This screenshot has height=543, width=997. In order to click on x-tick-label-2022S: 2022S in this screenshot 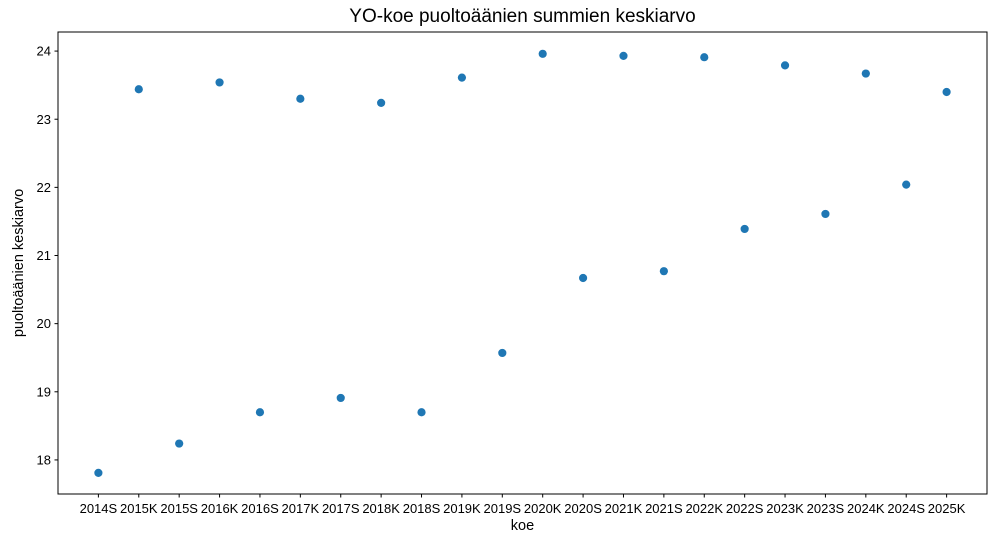, I will do `click(745, 508)`.